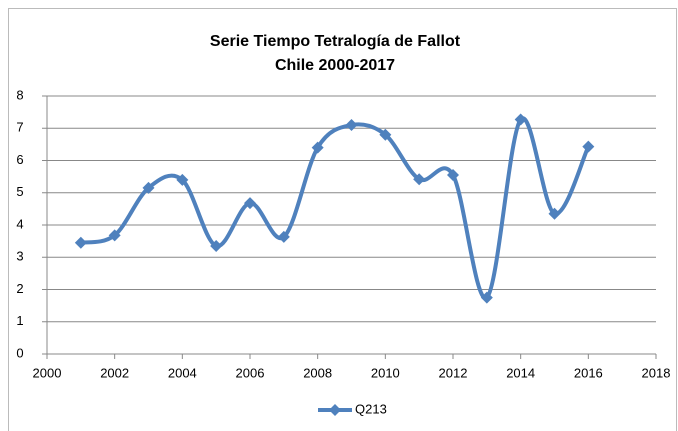  I want to click on x-tick-label: 2006, so click(250, 372).